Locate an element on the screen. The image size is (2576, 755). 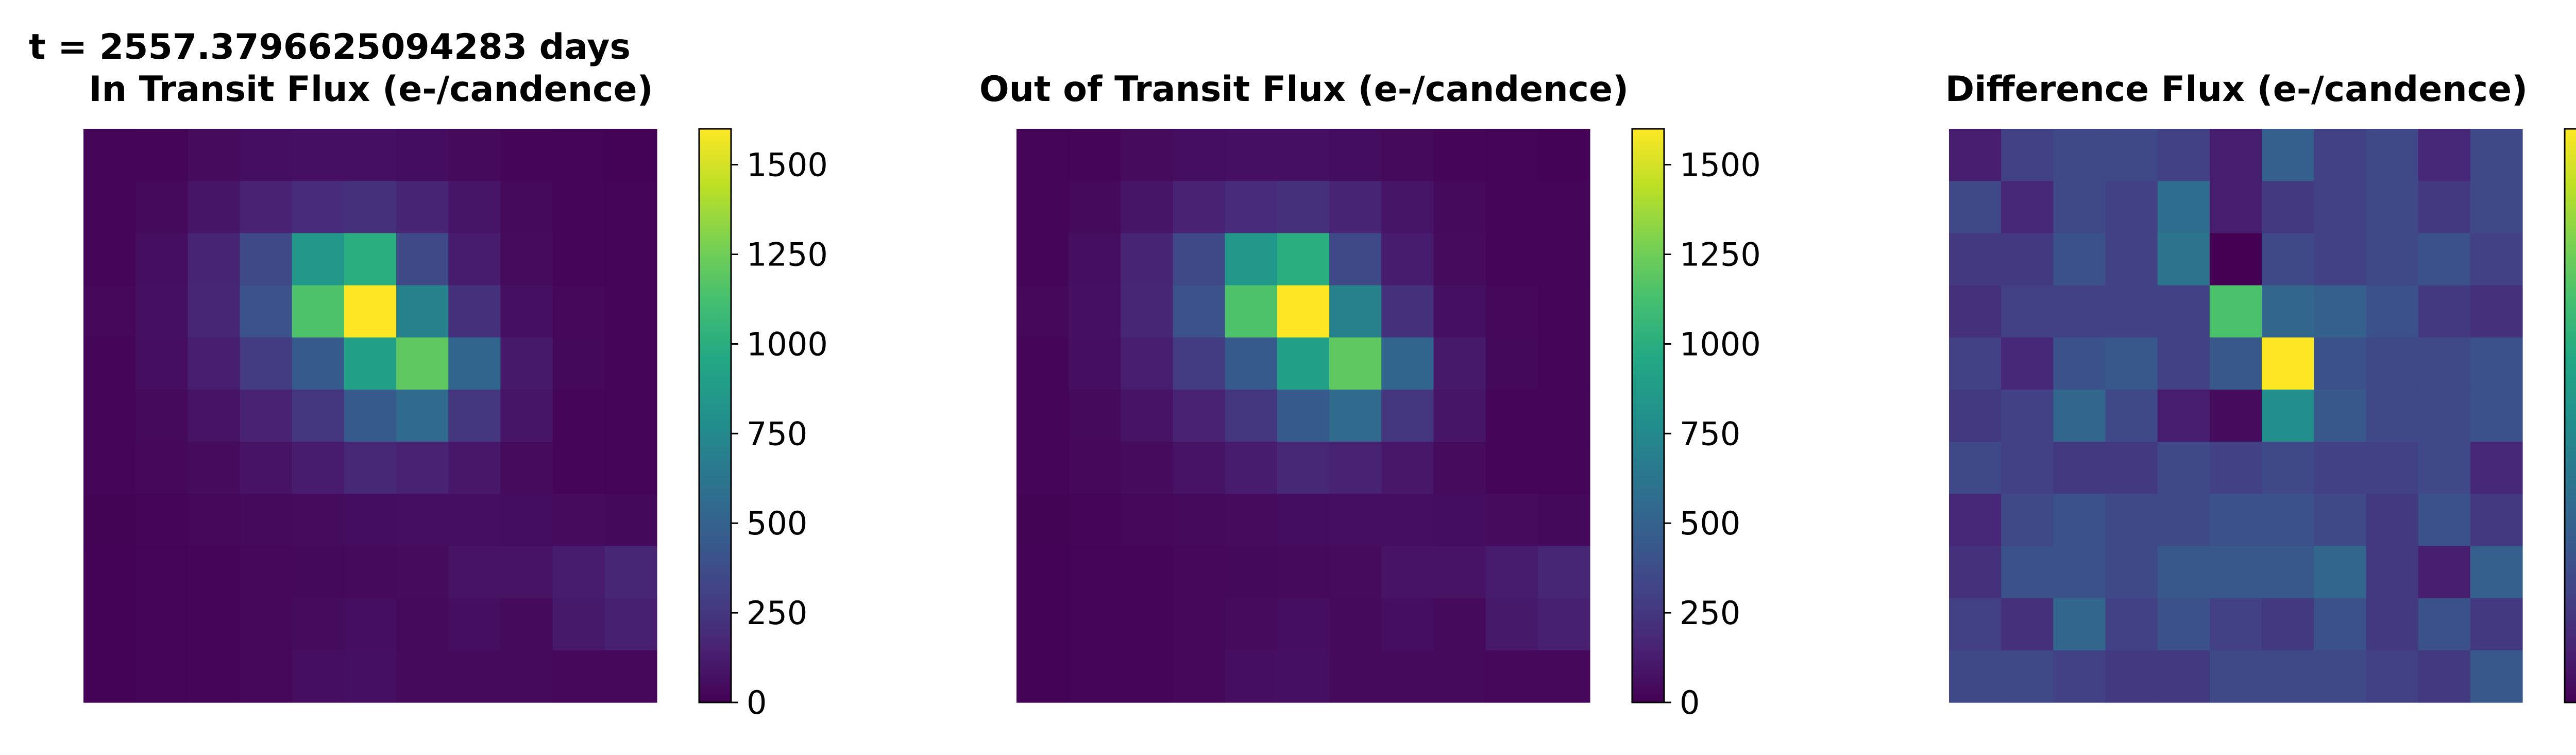
colorbar-frame is located at coordinates (2570, 415).